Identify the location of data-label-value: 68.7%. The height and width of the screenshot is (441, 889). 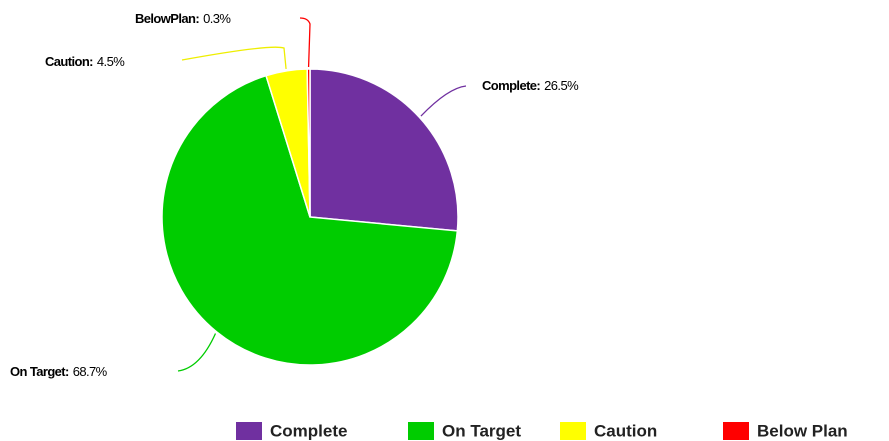
(90, 371).